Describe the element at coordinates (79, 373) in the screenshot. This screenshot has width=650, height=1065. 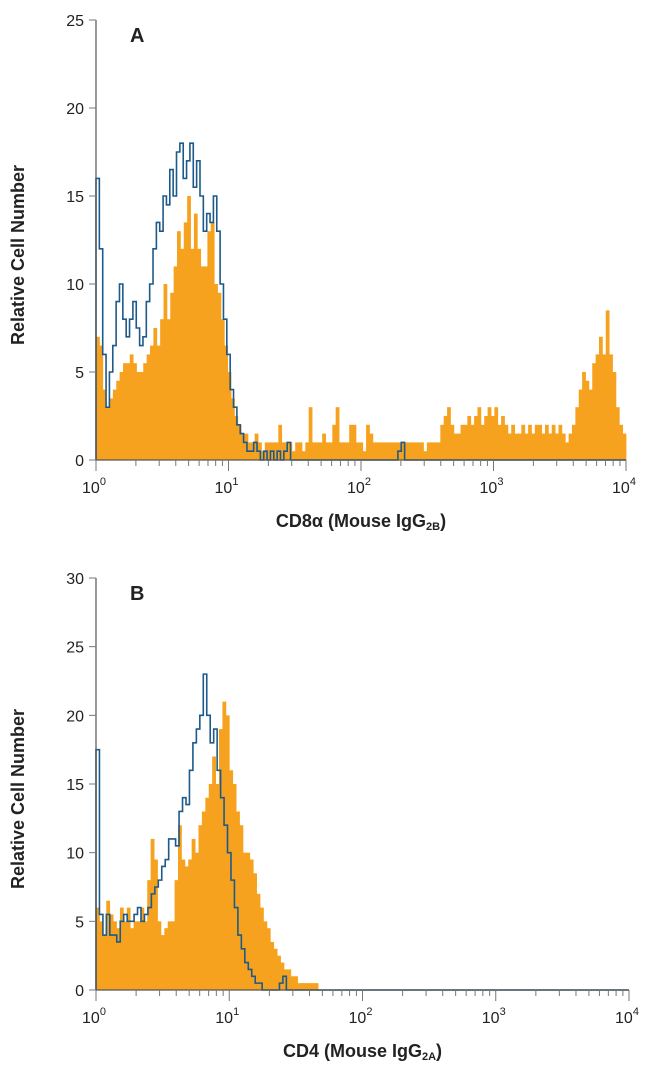
I see `y-tick-label: 5` at that location.